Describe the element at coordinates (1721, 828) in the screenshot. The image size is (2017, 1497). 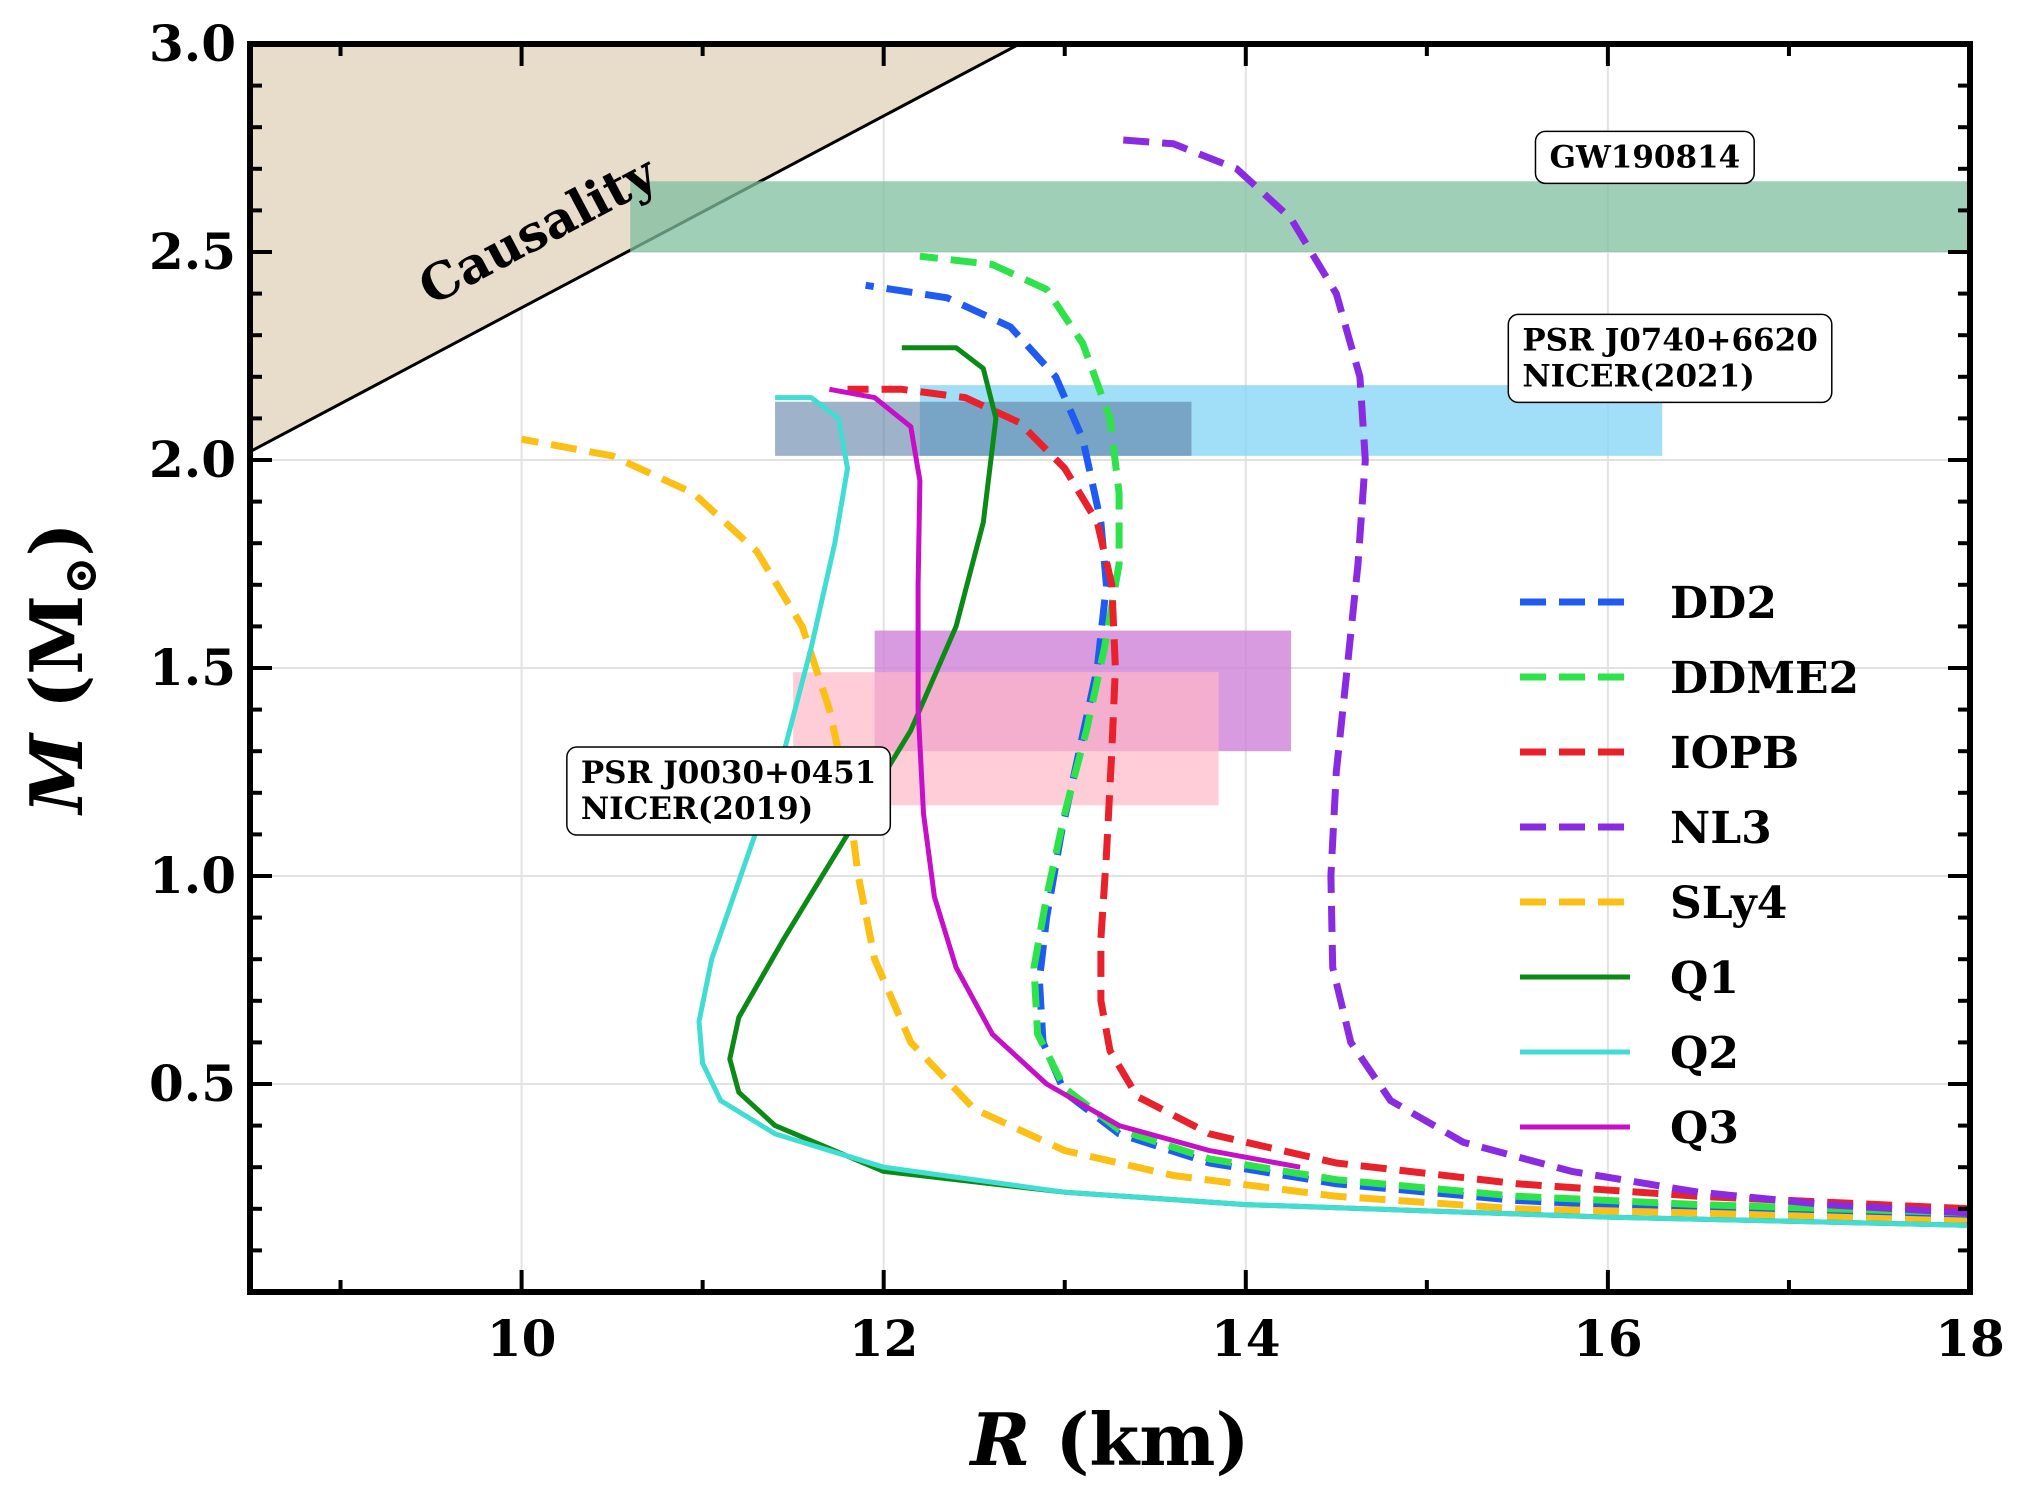
I see `legend-label-nl3: NL3` at that location.